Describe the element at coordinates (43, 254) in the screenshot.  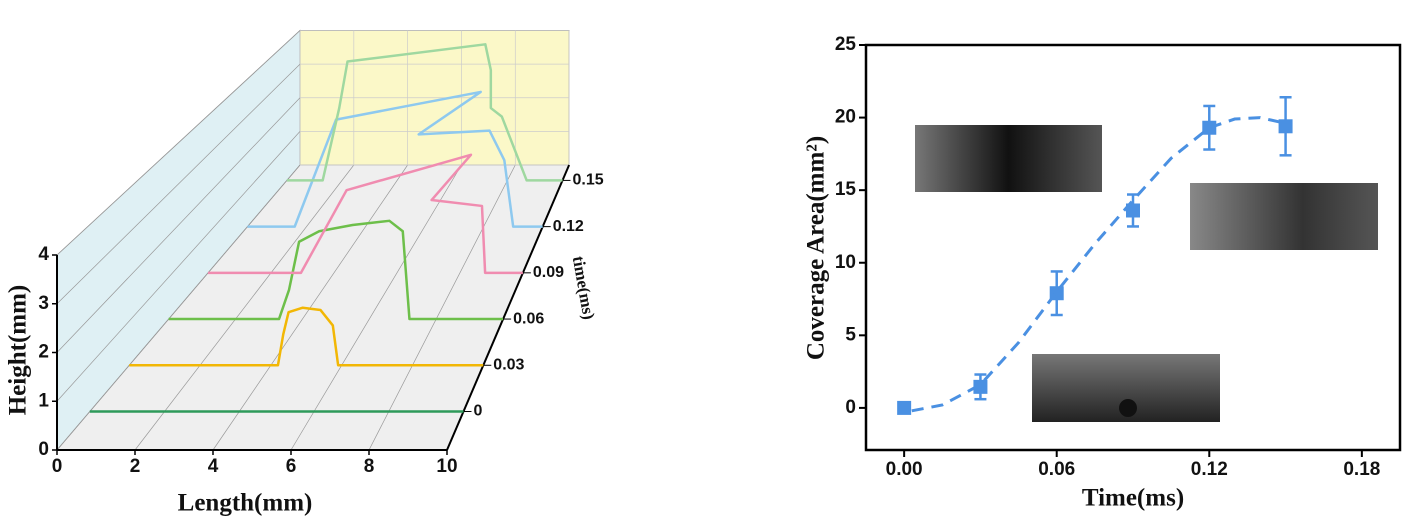
I see `y-tick-label: 4` at that location.